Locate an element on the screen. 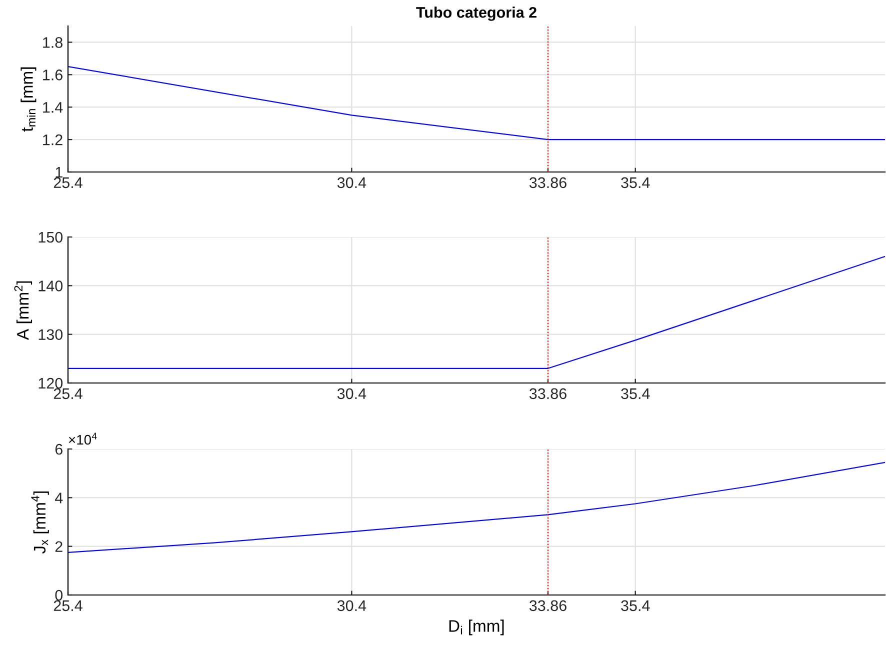  chart-title: Tubo categoria 2 is located at coordinates (476, 13).